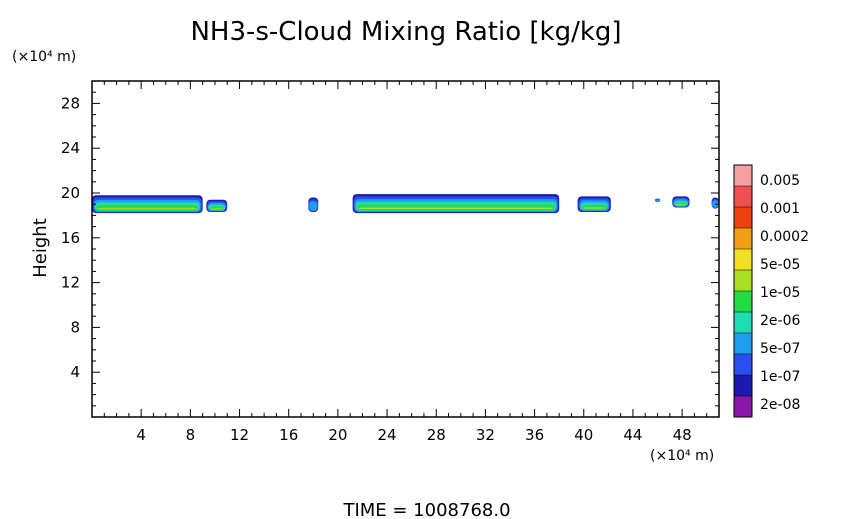 The image size is (854, 519). Describe the element at coordinates (239, 435) in the screenshot. I see `x-tick-label: 12` at that location.